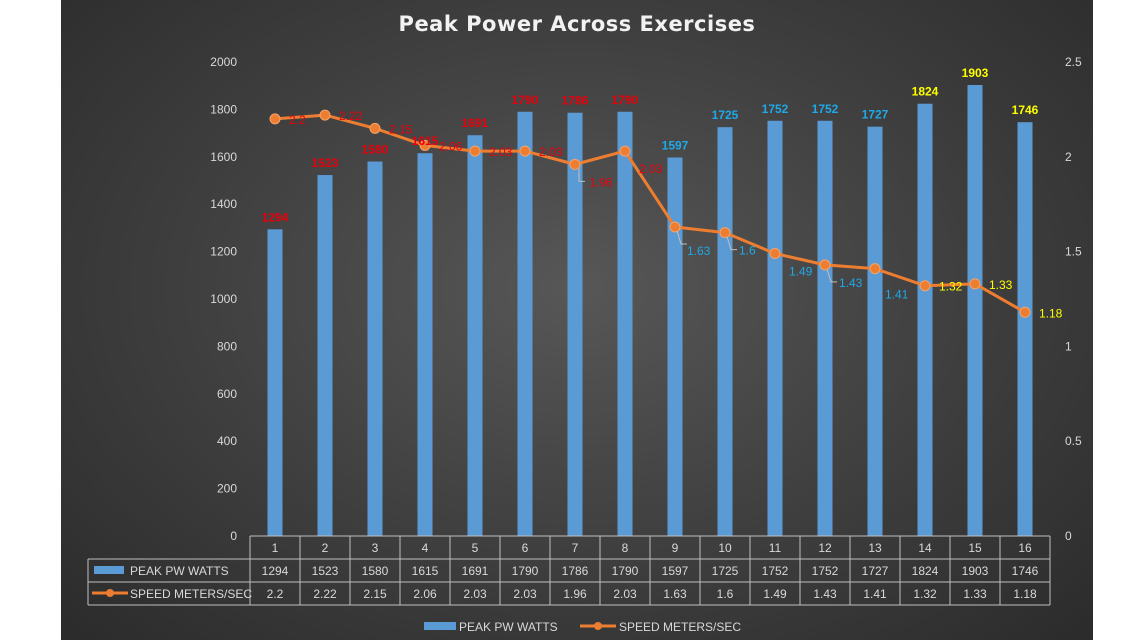  What do you see at coordinates (275, 548) in the screenshot?
I see `x-tick-label: 1` at bounding box center [275, 548].